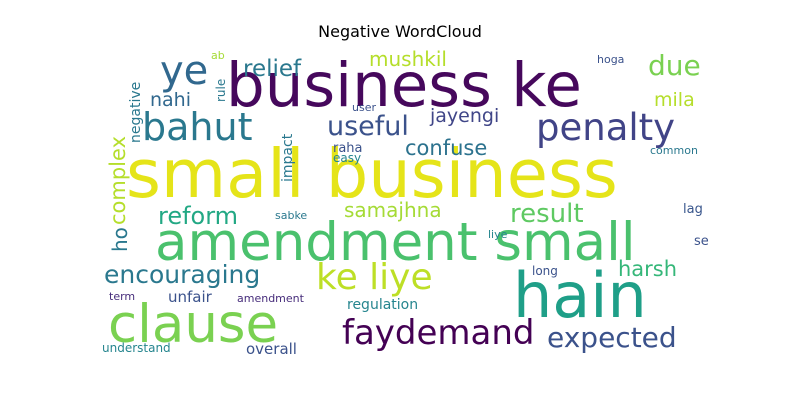  What do you see at coordinates (547, 214) in the screenshot?
I see `word-result: result` at bounding box center [547, 214].